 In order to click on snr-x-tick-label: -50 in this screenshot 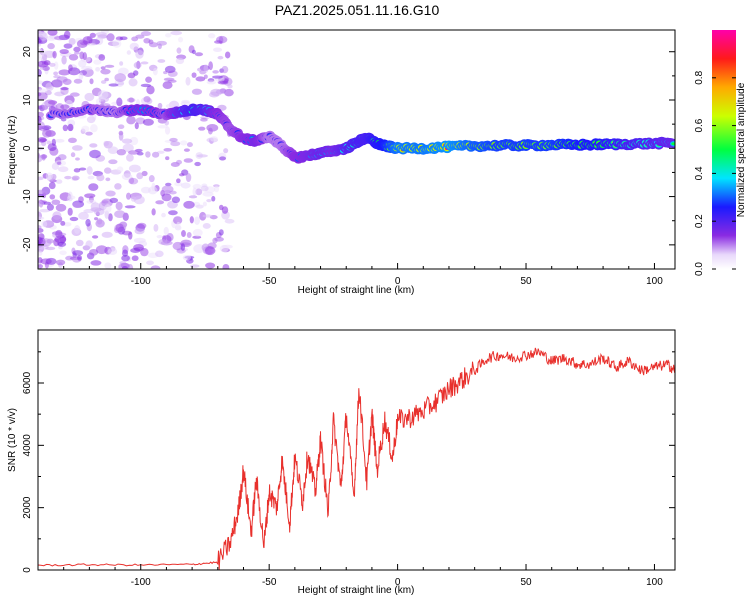, I will do `click(269, 582)`.